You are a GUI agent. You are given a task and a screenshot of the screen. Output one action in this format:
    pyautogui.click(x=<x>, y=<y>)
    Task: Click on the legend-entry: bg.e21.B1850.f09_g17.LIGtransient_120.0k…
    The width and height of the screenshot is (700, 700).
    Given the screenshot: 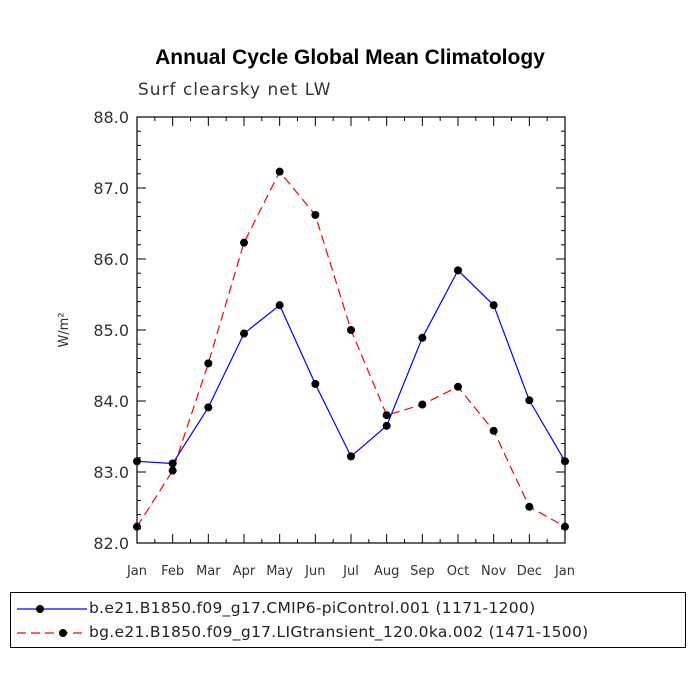 What is the action you would take?
    pyautogui.click(x=349, y=633)
    